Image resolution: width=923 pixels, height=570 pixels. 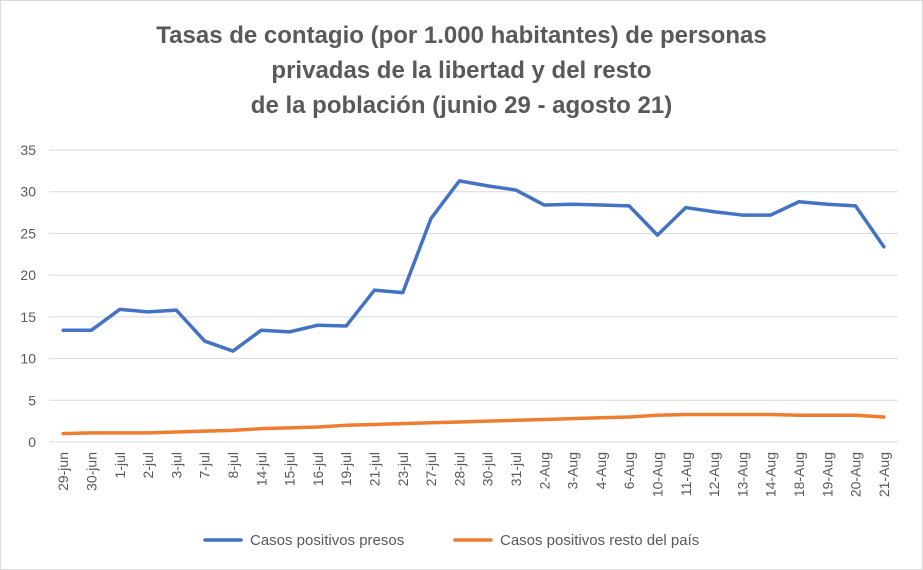 What do you see at coordinates (327, 540) in the screenshot?
I see `legend-label-1: Casos positivos presos` at bounding box center [327, 540].